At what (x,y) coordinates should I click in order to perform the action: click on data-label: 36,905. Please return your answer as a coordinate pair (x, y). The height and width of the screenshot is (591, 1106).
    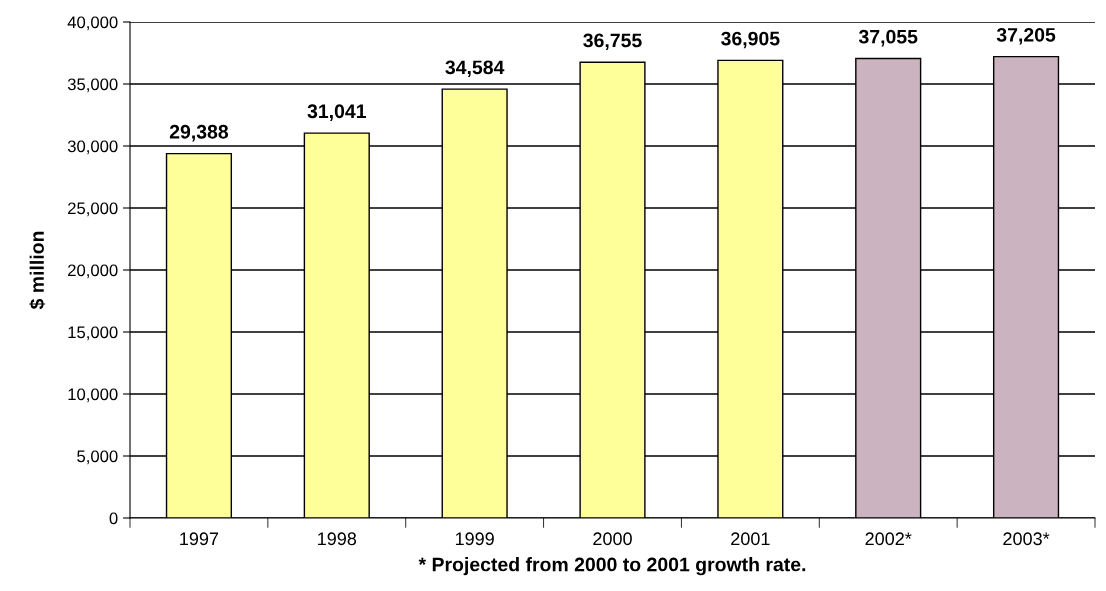
    Looking at the image, I should click on (750, 40).